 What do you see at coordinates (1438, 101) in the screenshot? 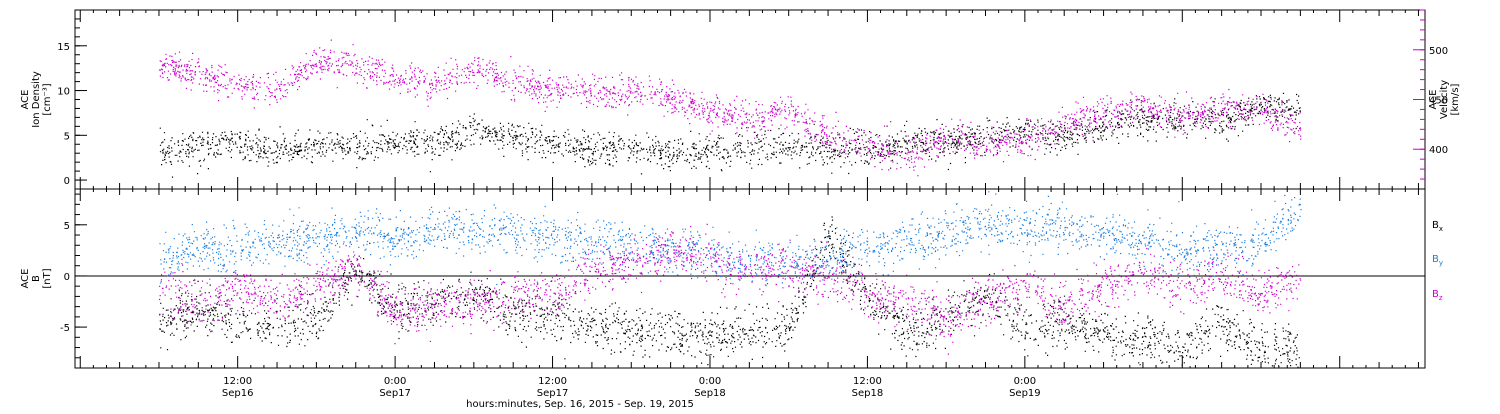
I see `velocity-axis-tick-label: 450` at bounding box center [1438, 101].